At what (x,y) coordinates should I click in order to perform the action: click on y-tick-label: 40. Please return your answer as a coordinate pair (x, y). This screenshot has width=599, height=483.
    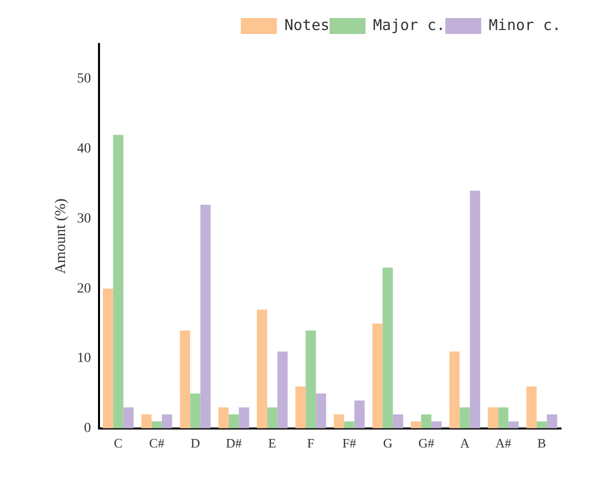
    Looking at the image, I should click on (84, 149).